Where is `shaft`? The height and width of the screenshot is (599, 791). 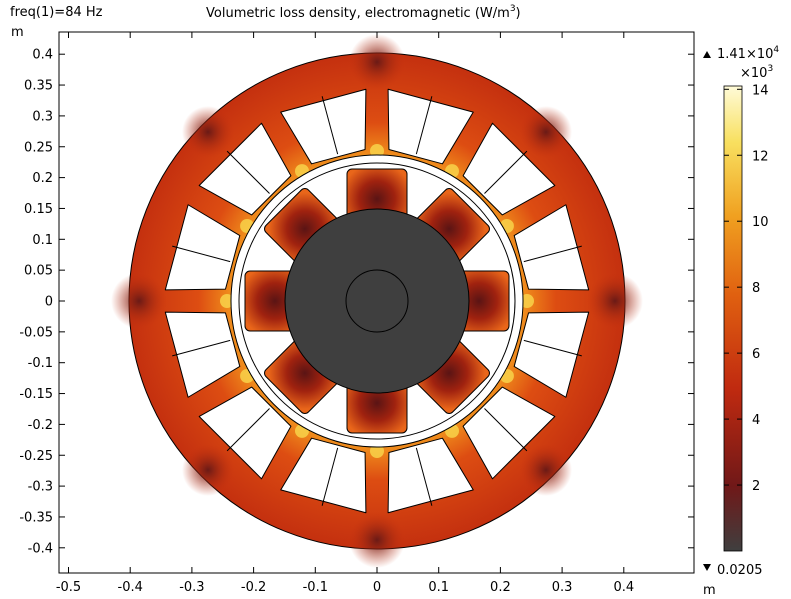 shaft is located at coordinates (377, 301).